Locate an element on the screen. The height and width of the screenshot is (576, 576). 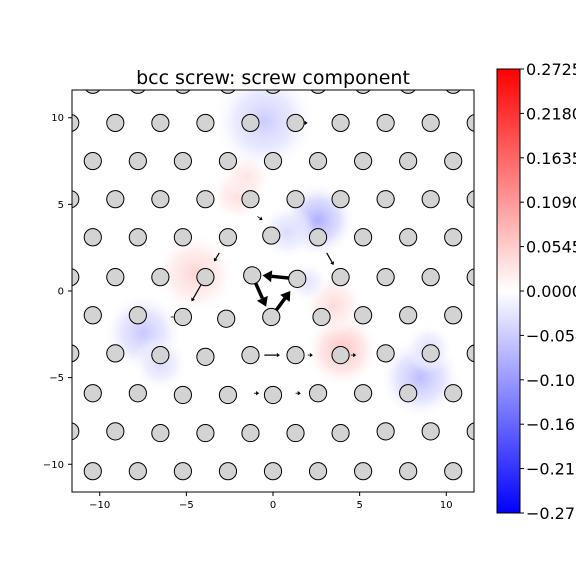
y-tick-label: 0 is located at coordinates (61, 292).